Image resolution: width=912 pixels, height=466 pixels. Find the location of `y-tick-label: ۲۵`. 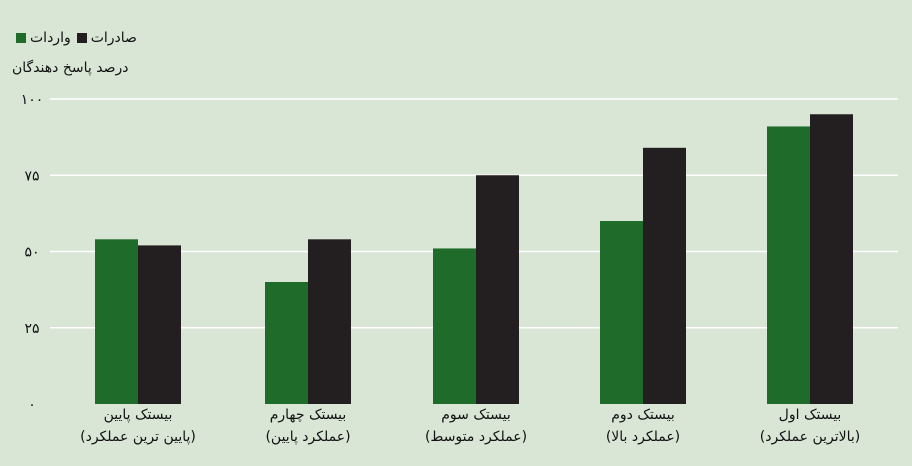

y-tick-label: ۲۵ is located at coordinates (31, 329).